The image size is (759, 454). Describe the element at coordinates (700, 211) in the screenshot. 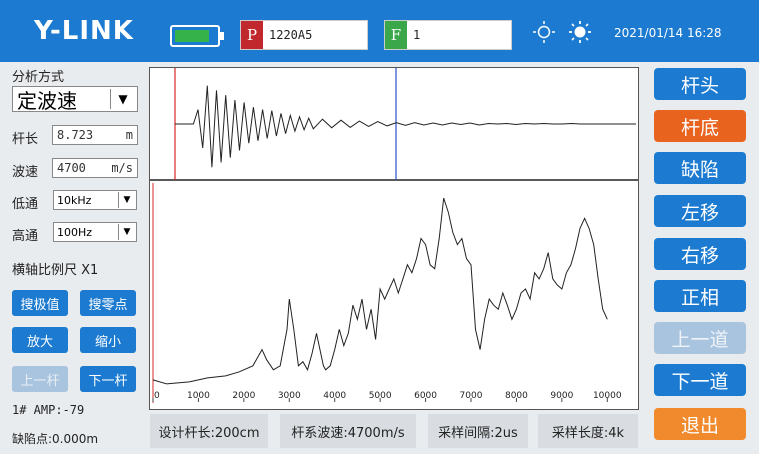

I see `move-left-button: 左移` at that location.